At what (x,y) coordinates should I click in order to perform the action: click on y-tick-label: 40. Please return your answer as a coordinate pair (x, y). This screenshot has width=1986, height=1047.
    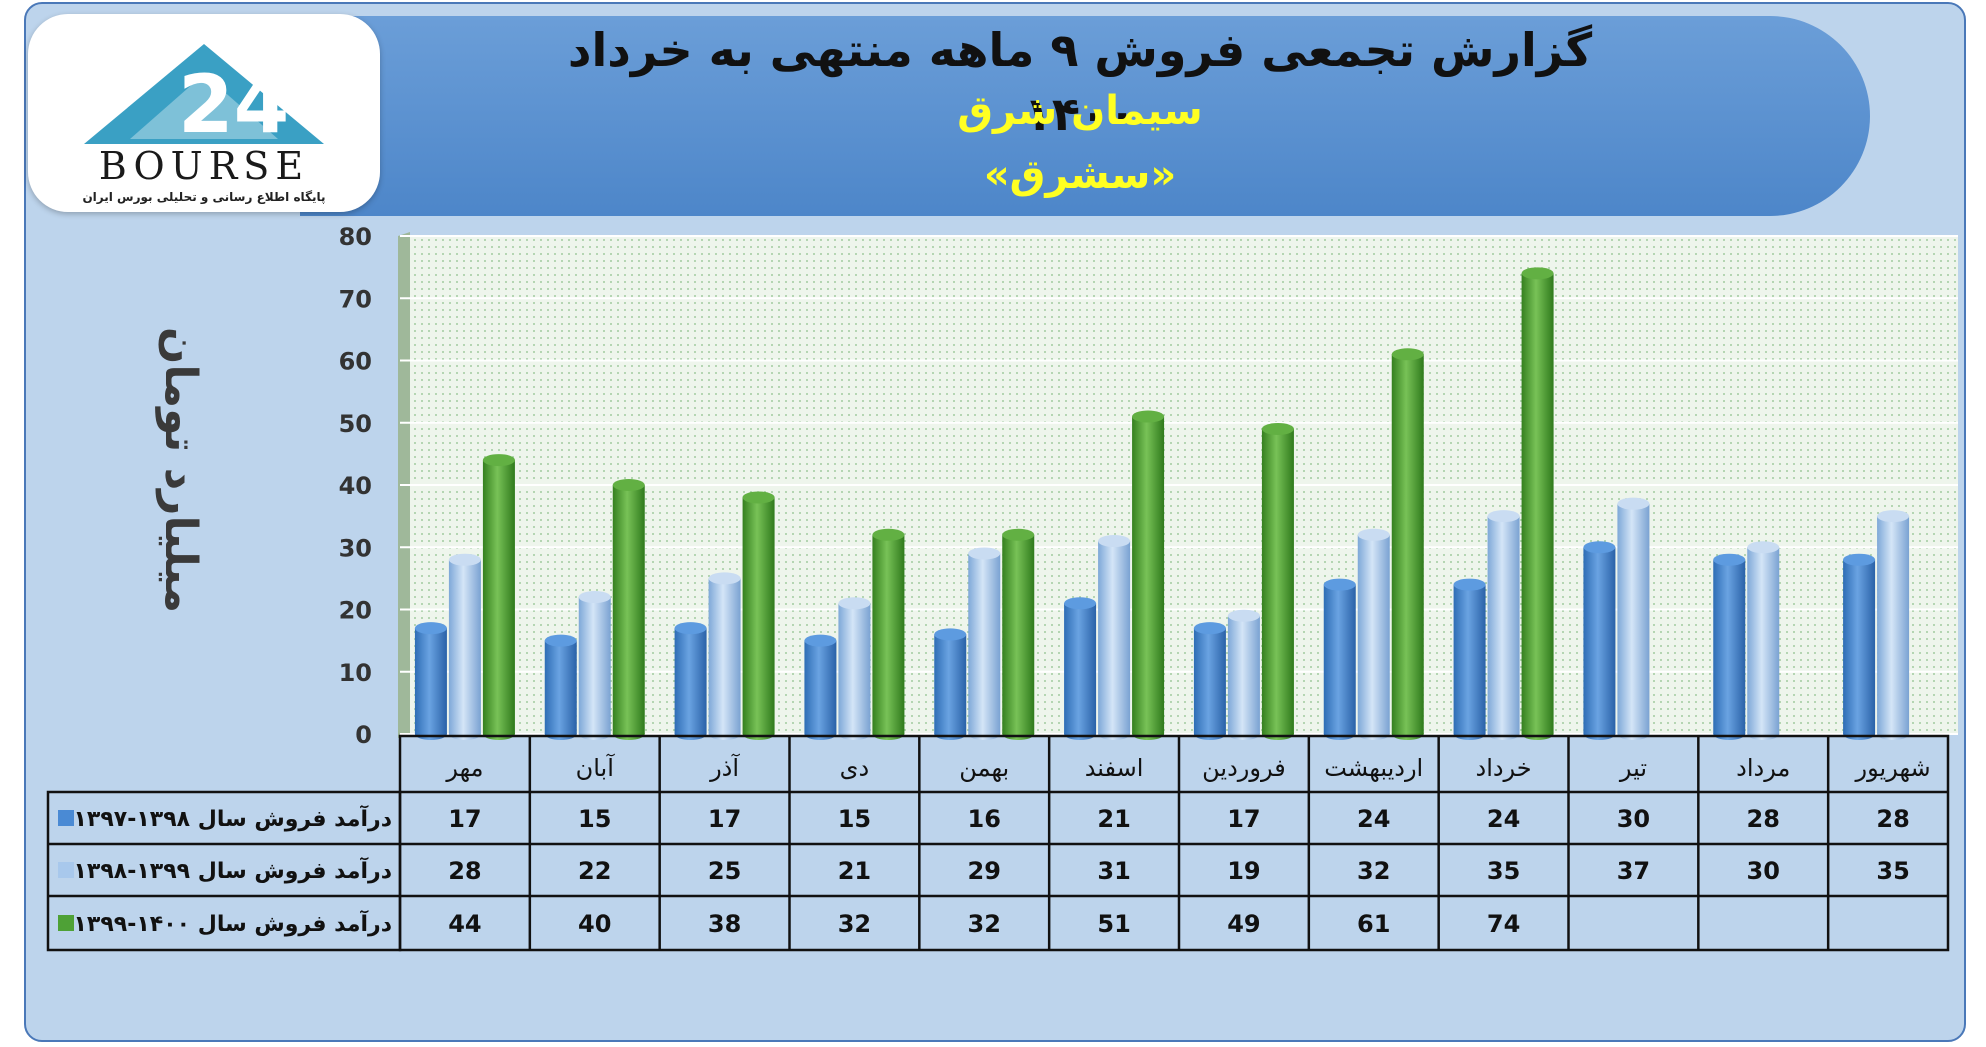
    Looking at the image, I should click on (355, 486).